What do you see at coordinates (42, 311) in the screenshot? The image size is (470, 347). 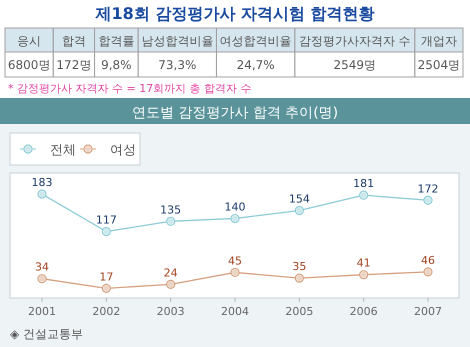 I see `x-tick-label: 2001` at bounding box center [42, 311].